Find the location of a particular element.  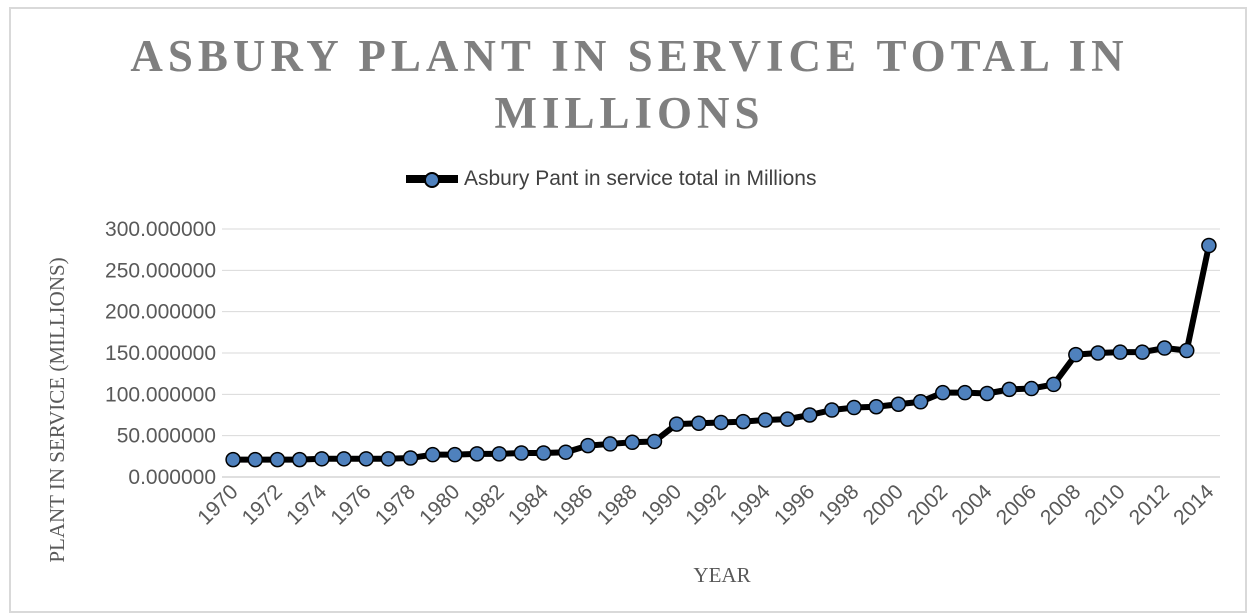

x-tick-label: 1992 is located at coordinates (705, 504).